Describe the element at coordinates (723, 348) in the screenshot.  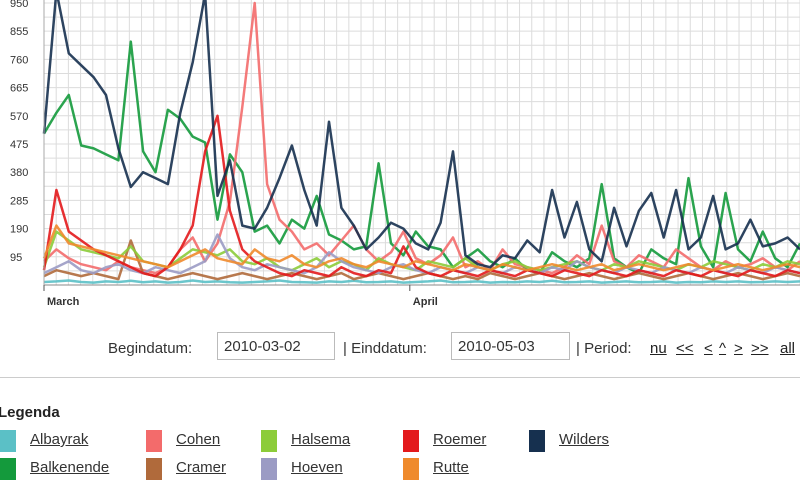
I see `period-up-link: ^` at that location.